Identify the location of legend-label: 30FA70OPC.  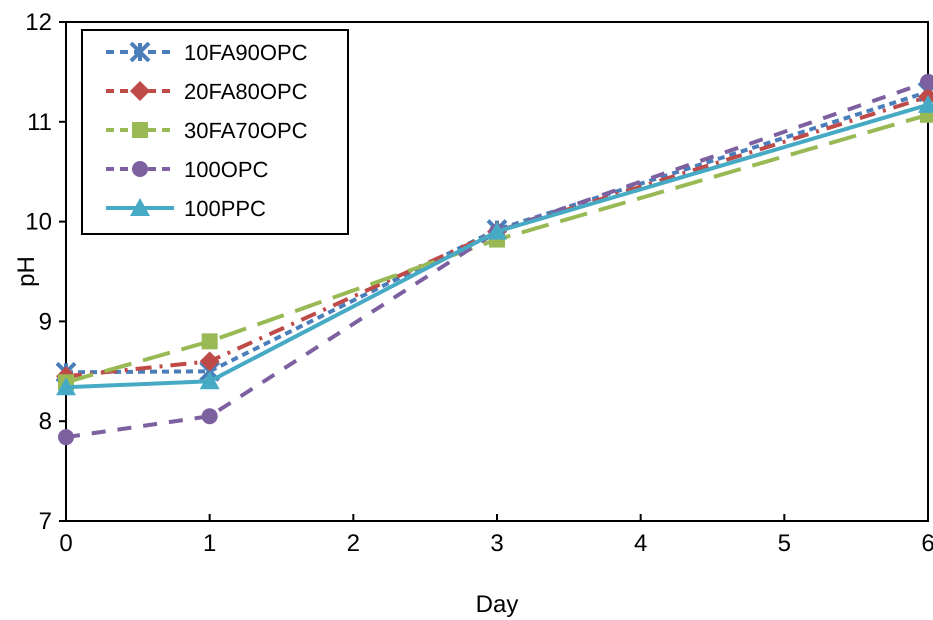
(246, 130).